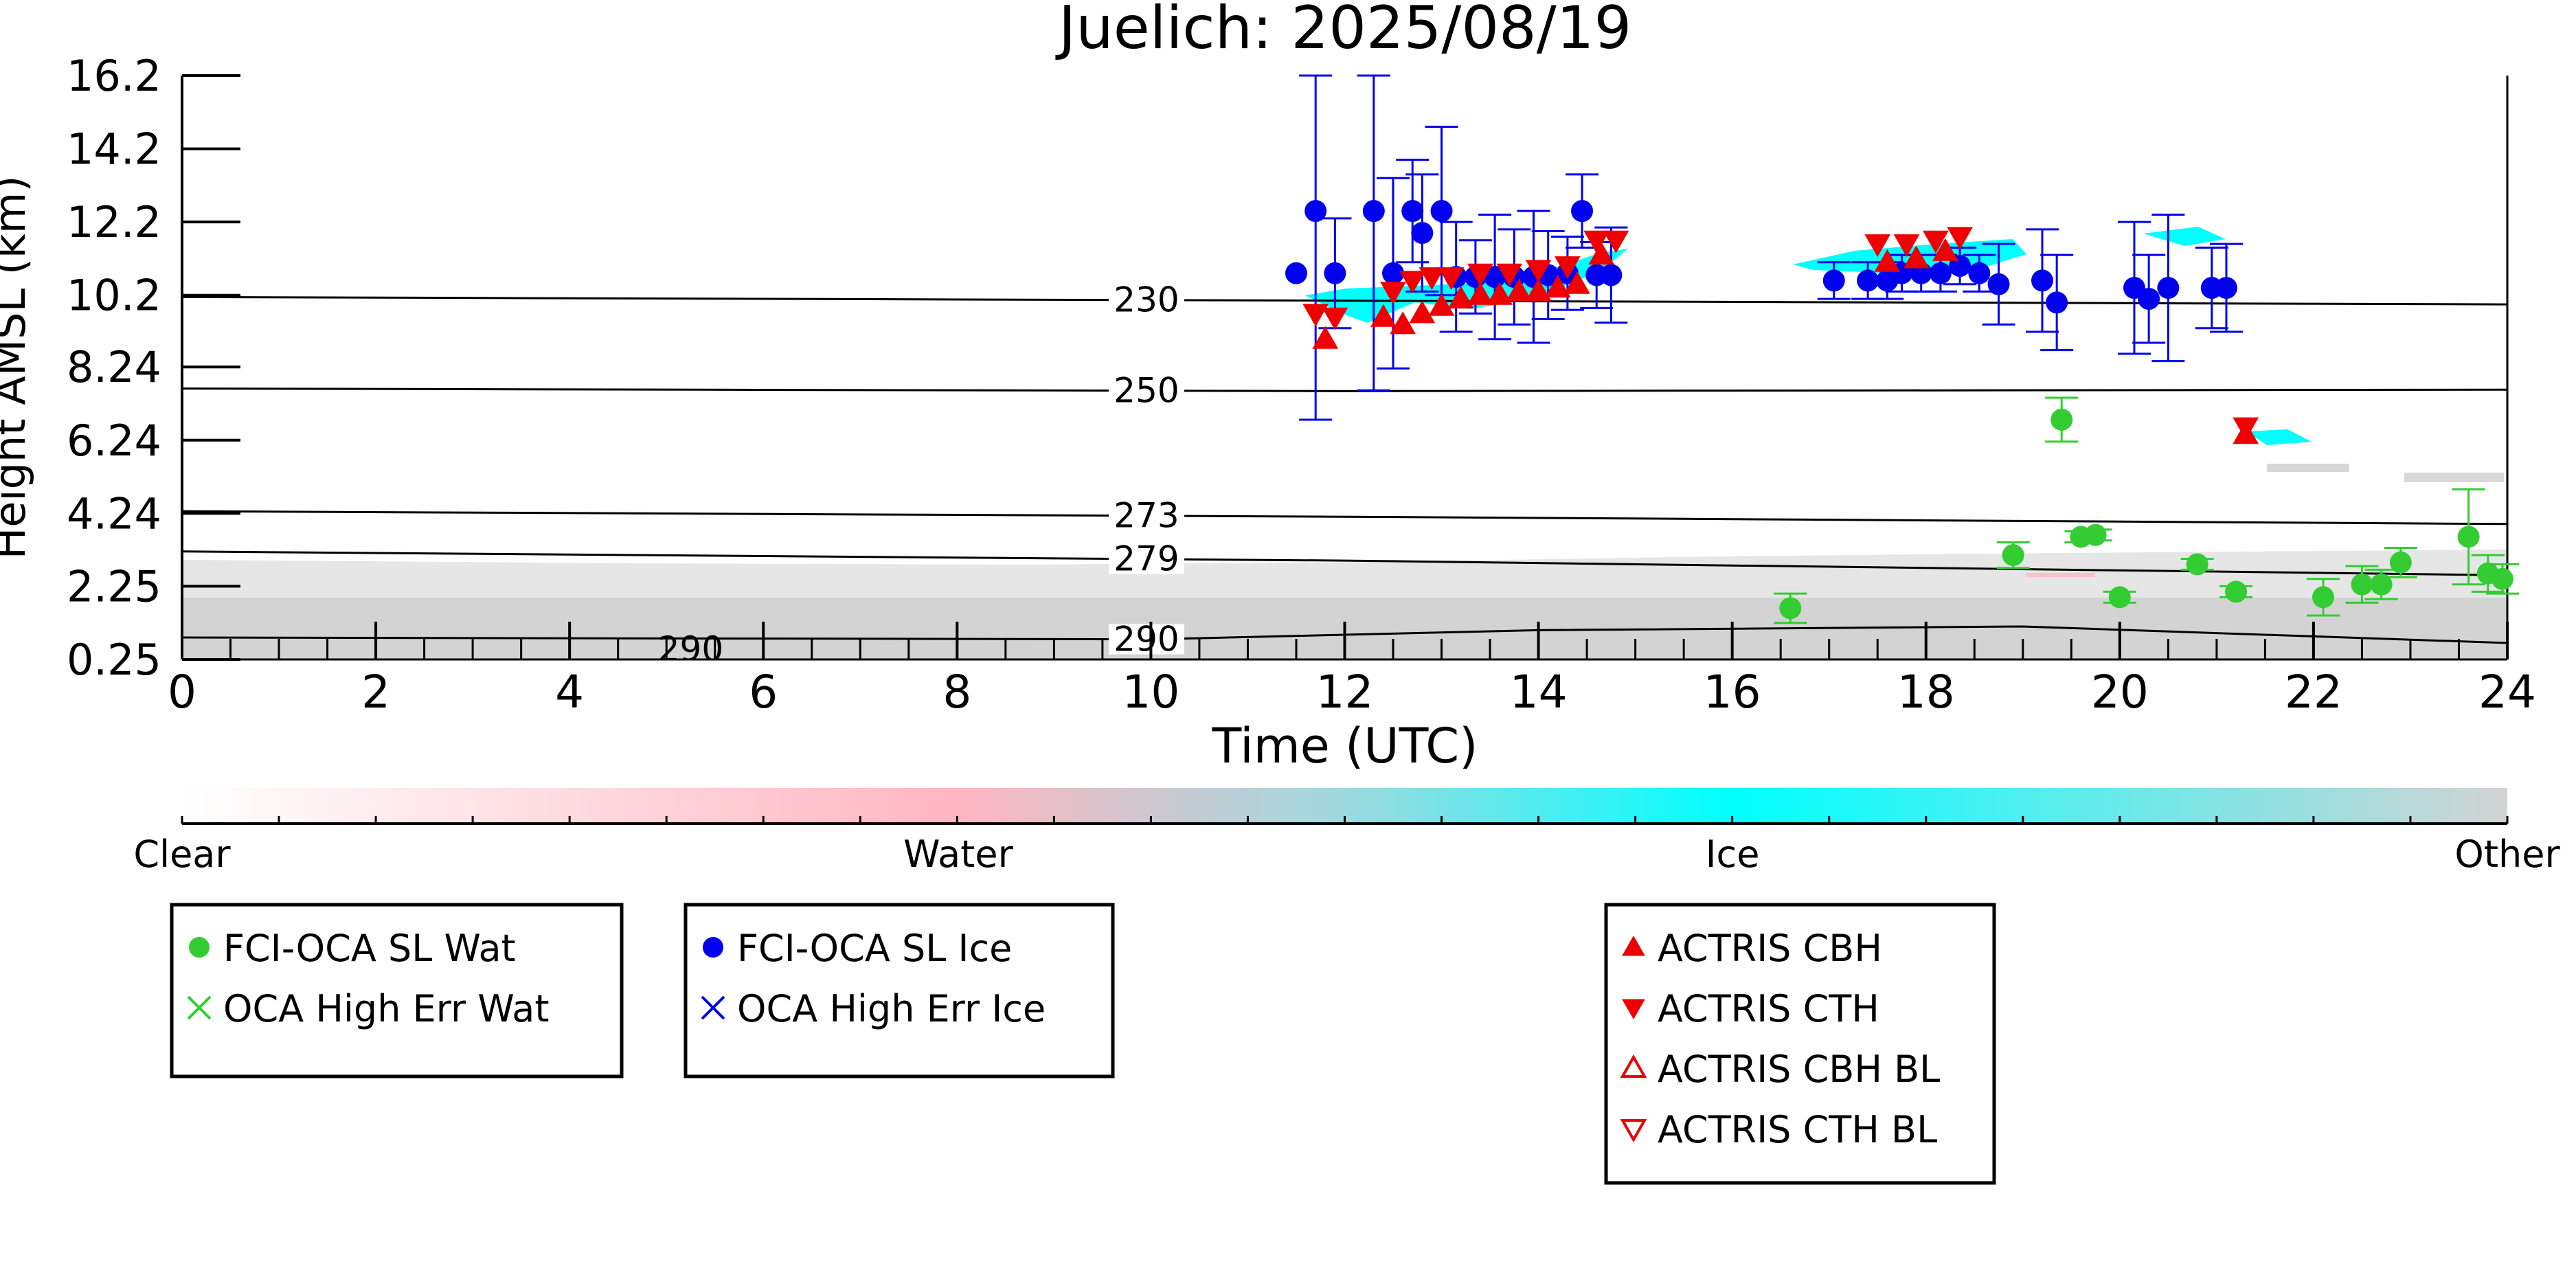  Describe the element at coordinates (2507, 692) in the screenshot. I see `x-tick-label: 24` at that location.